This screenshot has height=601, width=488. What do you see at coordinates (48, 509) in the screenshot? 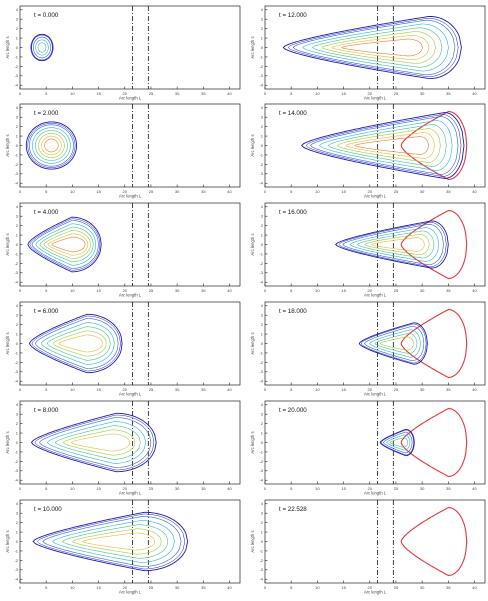
I see `time-label: t = 10.000` at bounding box center [48, 509].